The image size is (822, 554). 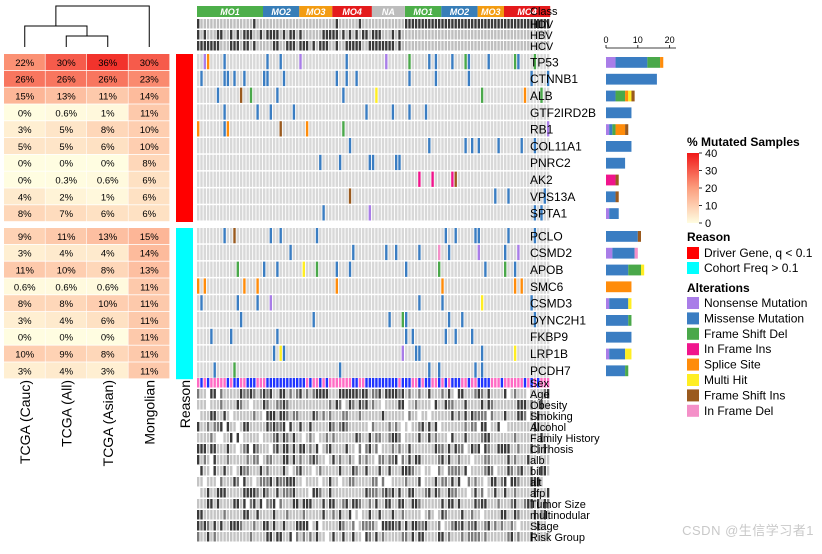 I want to click on clinical-track-label: Obesity, so click(x=549, y=406).